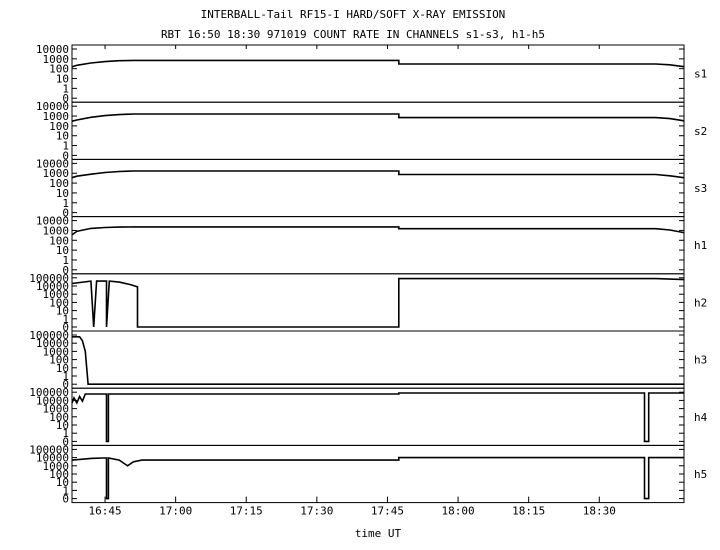 This screenshot has width=720, height=550. Describe the element at coordinates (59, 474) in the screenshot. I see `y-tick-label-h5: 100` at that location.